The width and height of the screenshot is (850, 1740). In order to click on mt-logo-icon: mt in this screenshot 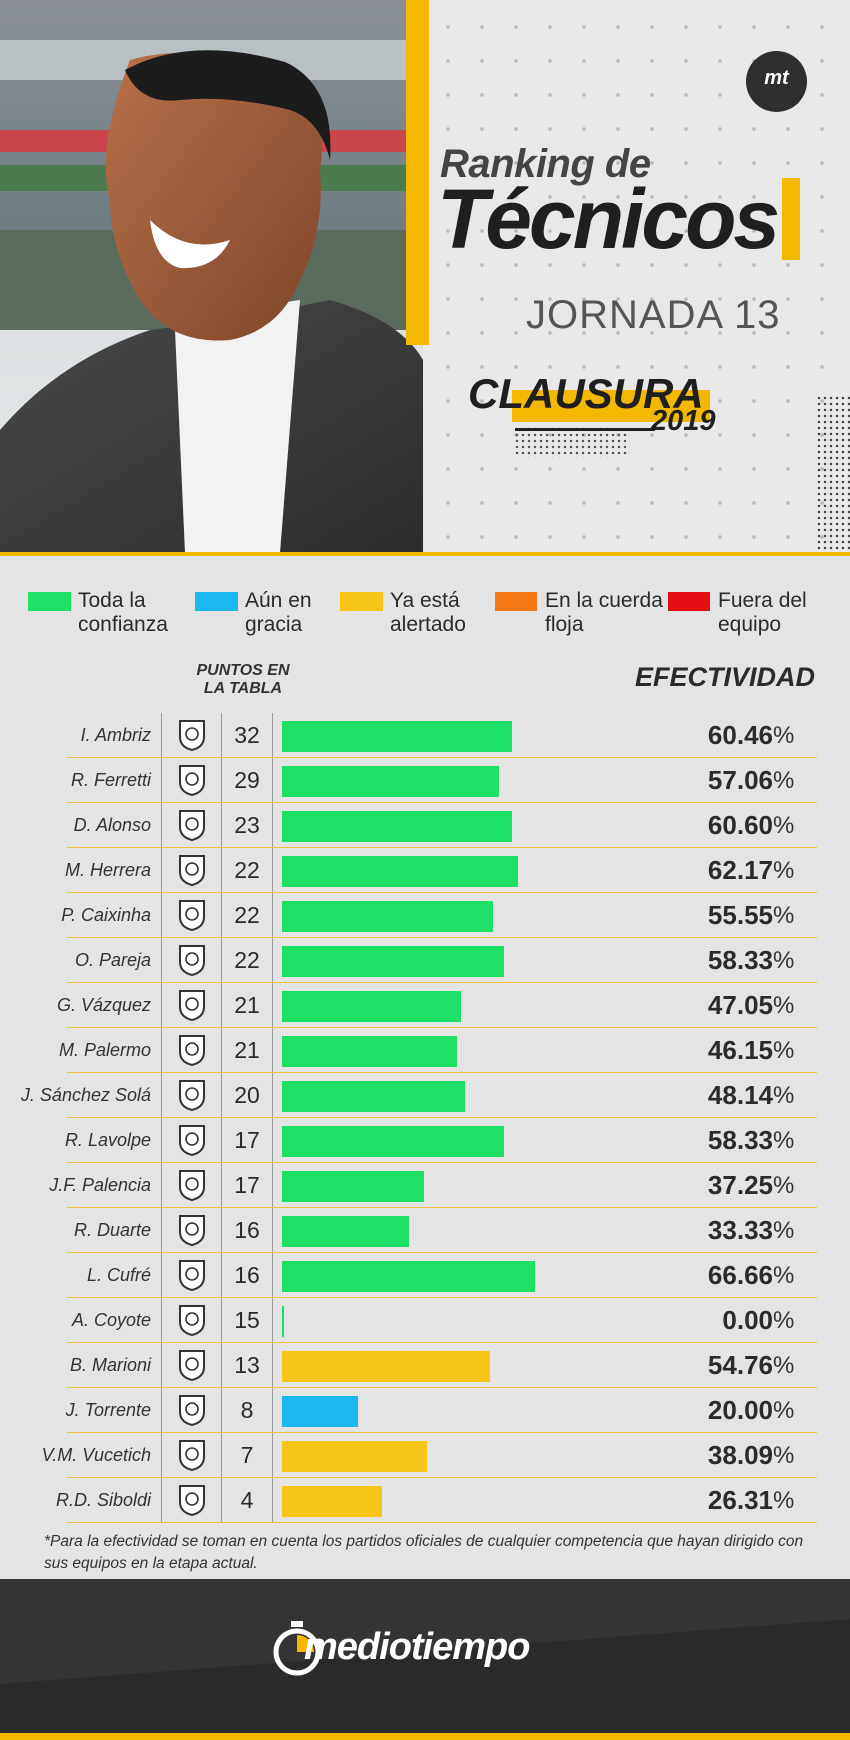, I will do `click(776, 81)`.